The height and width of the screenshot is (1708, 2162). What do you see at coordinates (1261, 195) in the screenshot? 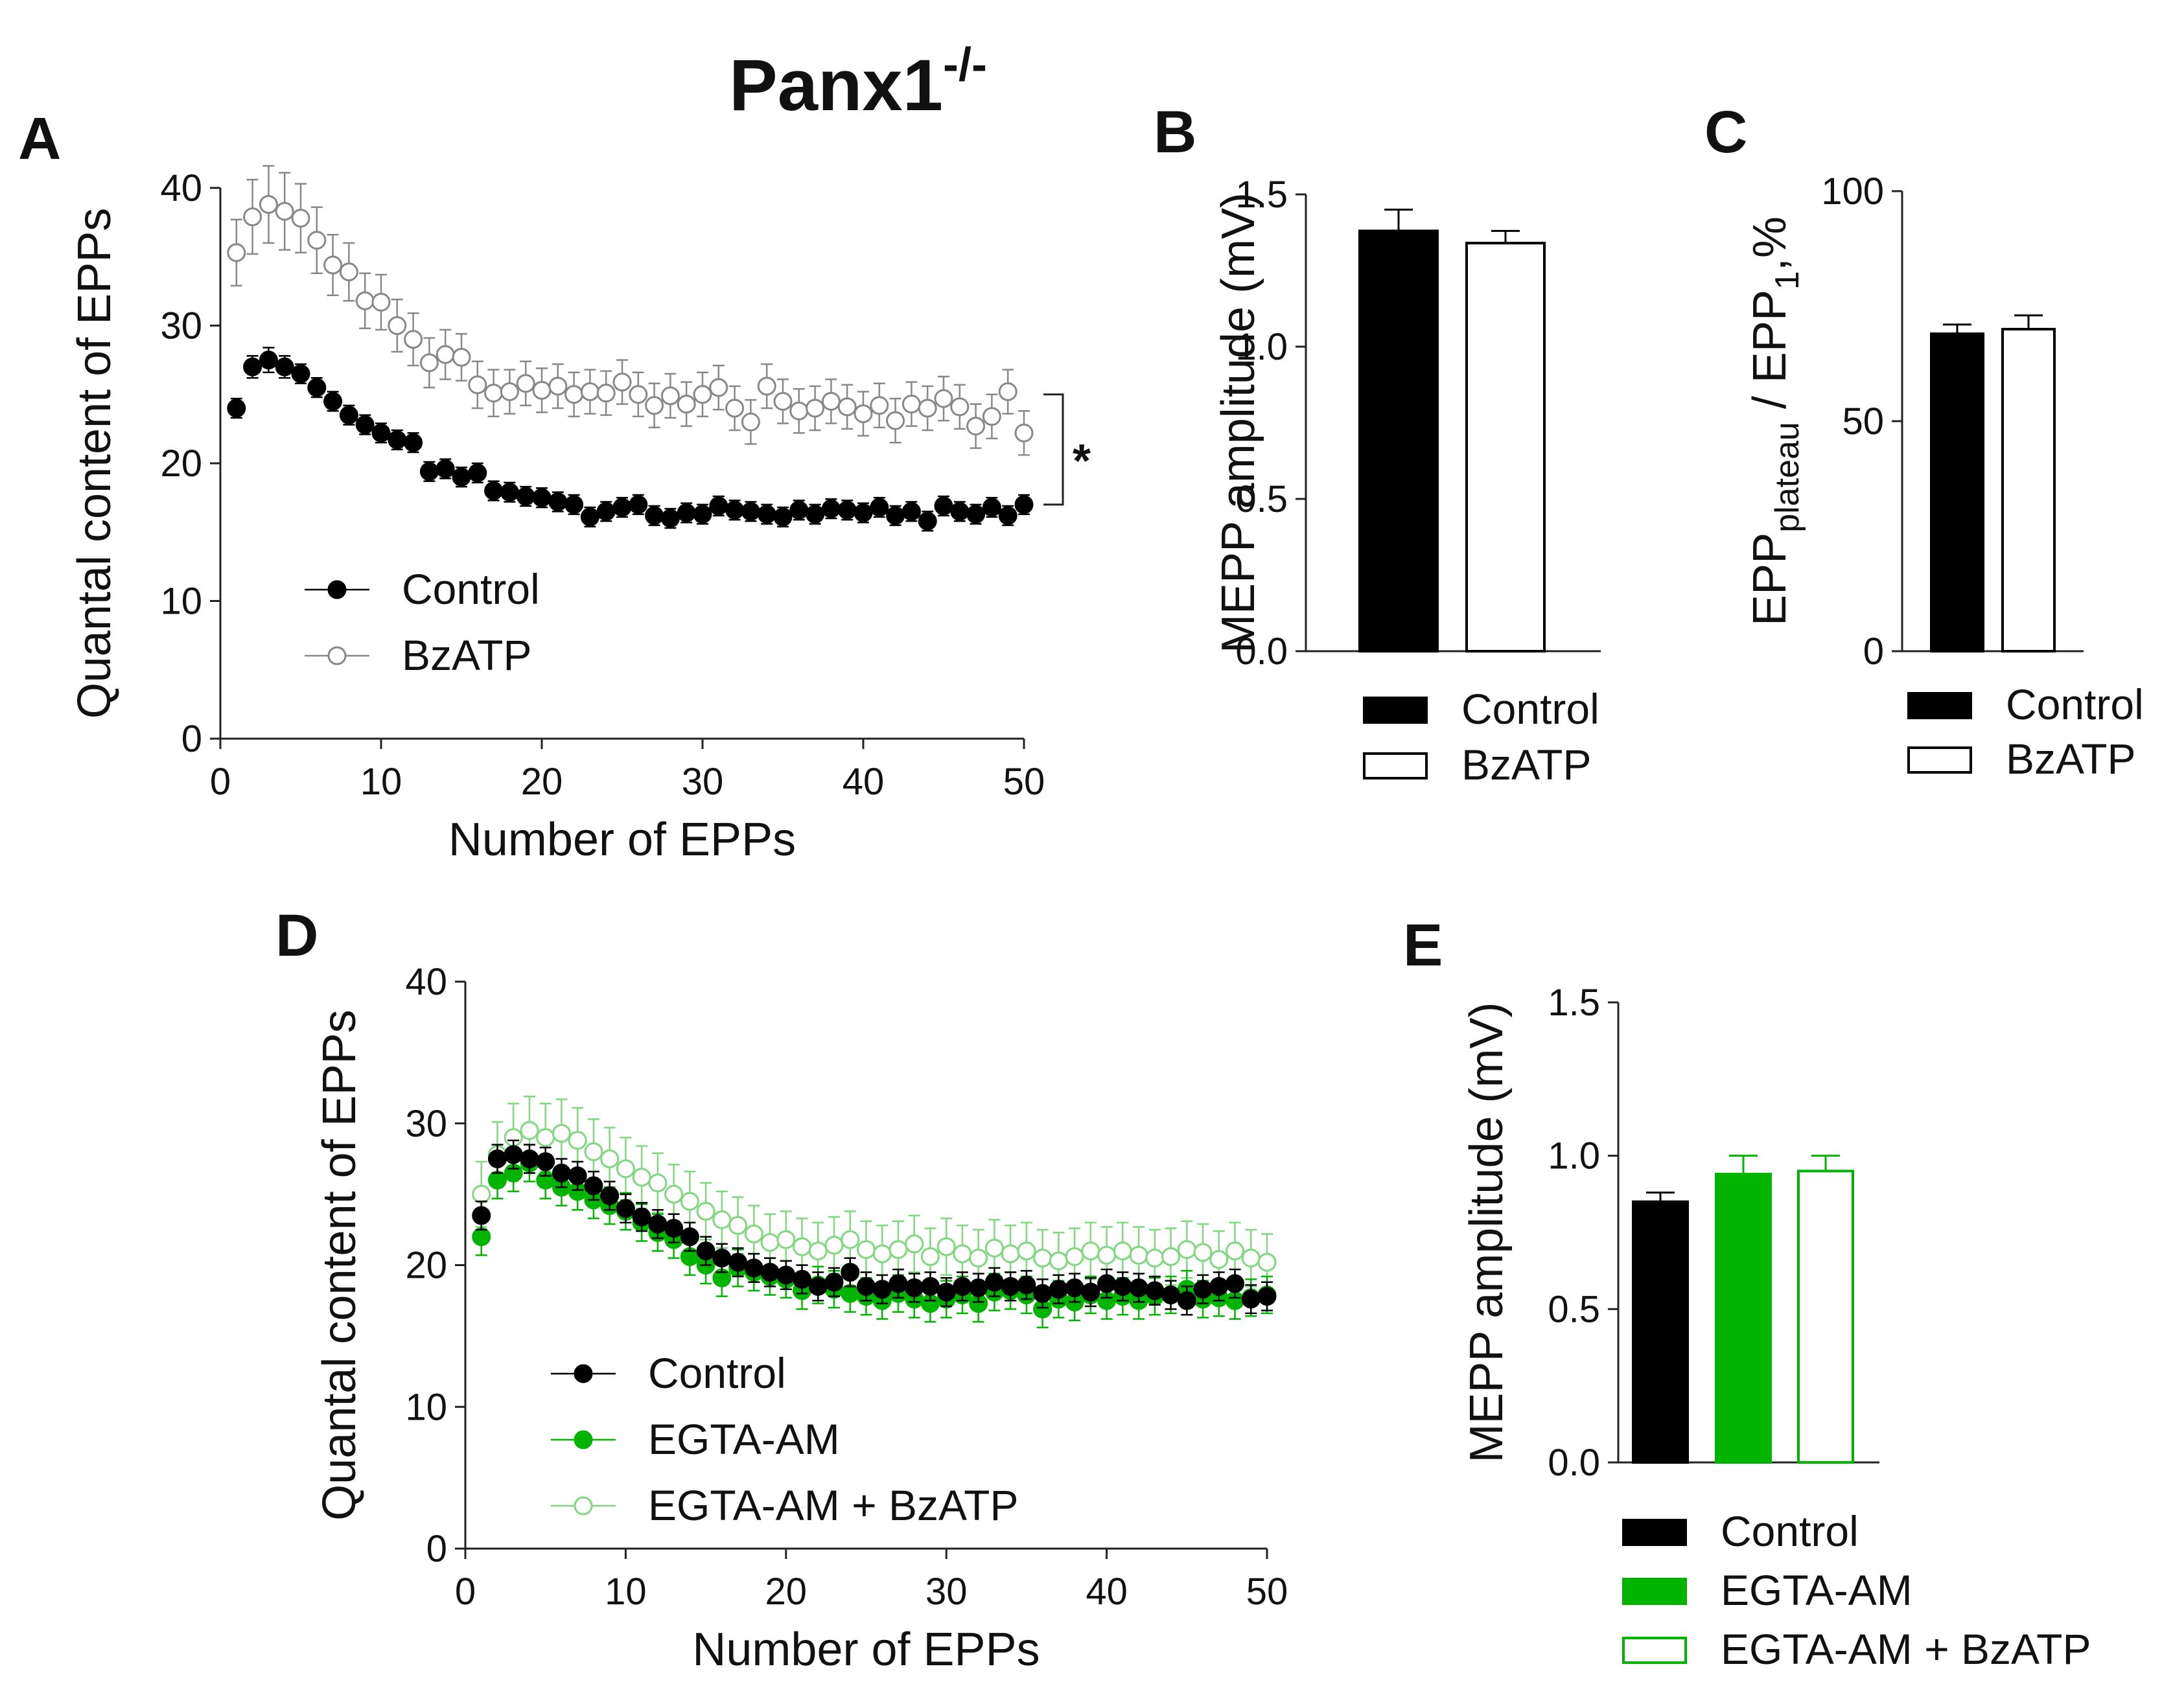
I see `panel-b-y-tick-label: 1.5` at bounding box center [1261, 195].